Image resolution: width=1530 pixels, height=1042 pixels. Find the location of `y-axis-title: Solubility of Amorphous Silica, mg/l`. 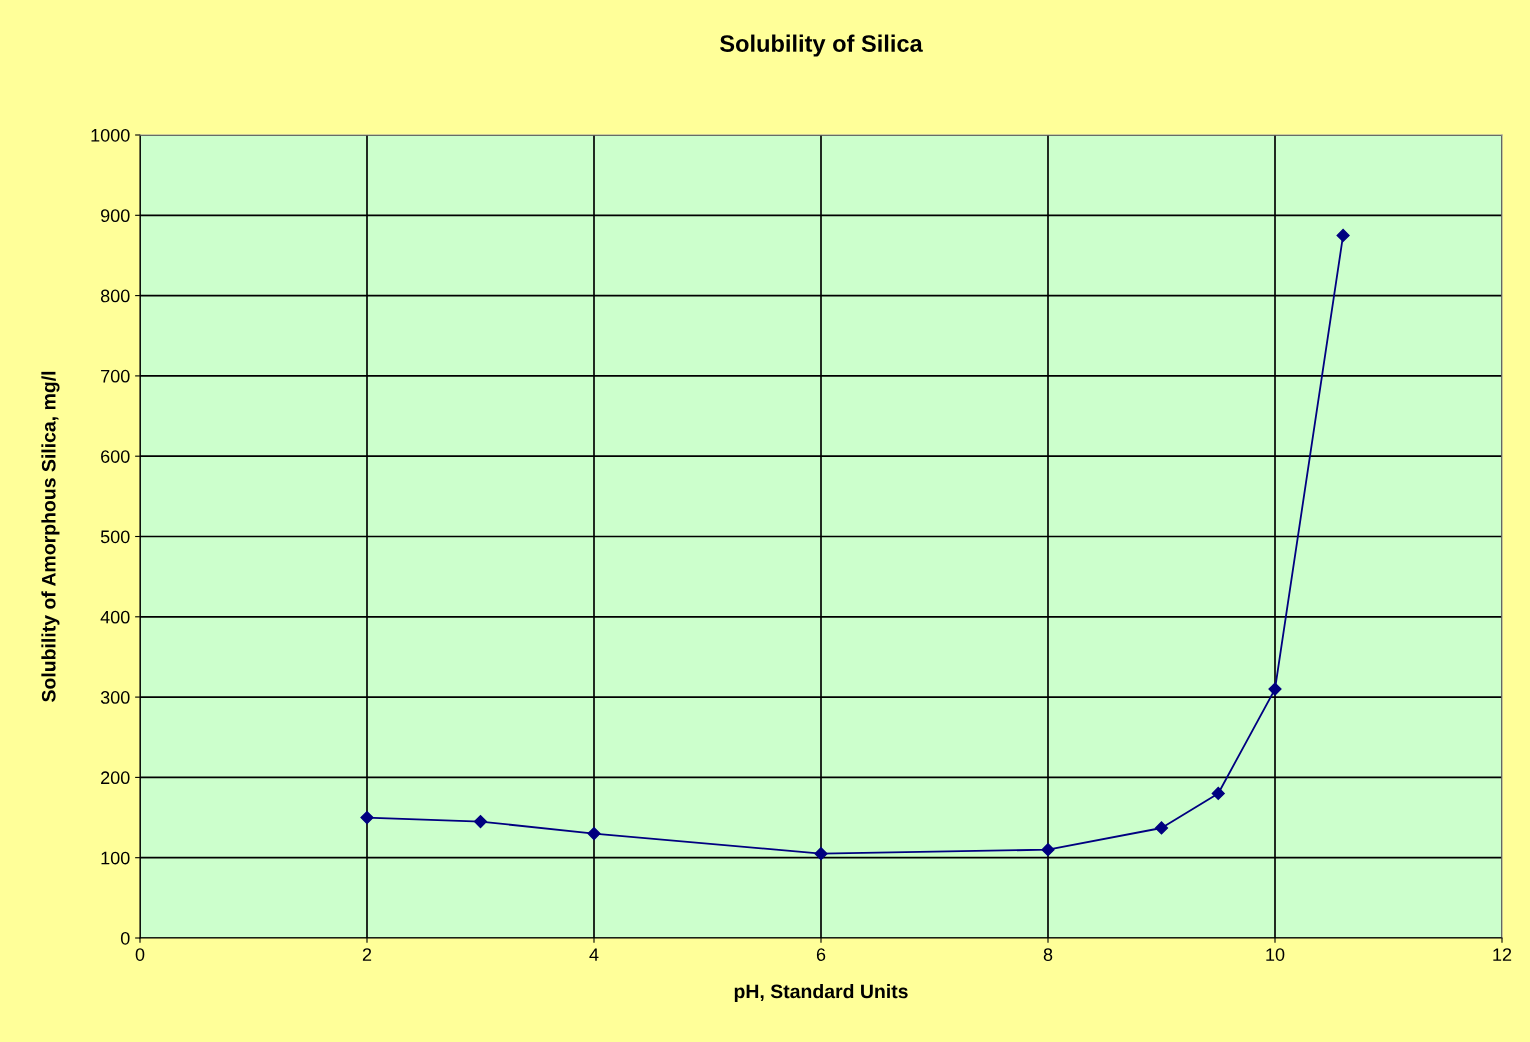

y-axis-title: Solubility of Amorphous Silica, mg/l is located at coordinates (50, 536).